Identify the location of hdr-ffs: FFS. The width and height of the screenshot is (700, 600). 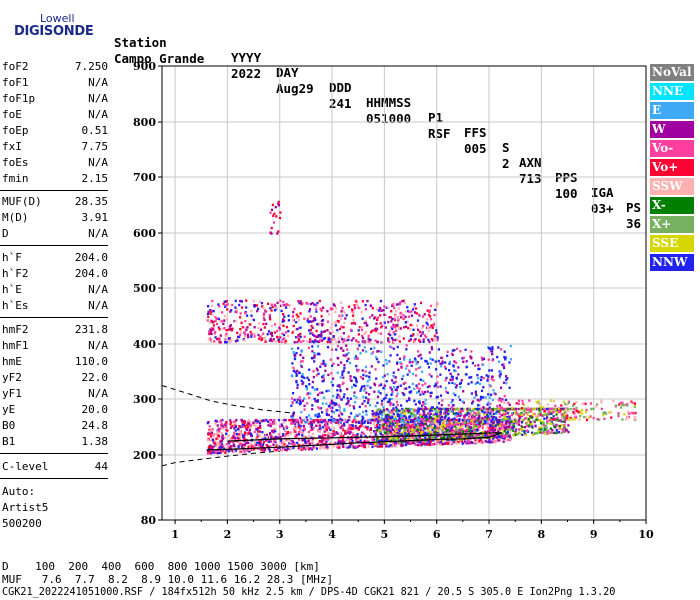
(475, 132).